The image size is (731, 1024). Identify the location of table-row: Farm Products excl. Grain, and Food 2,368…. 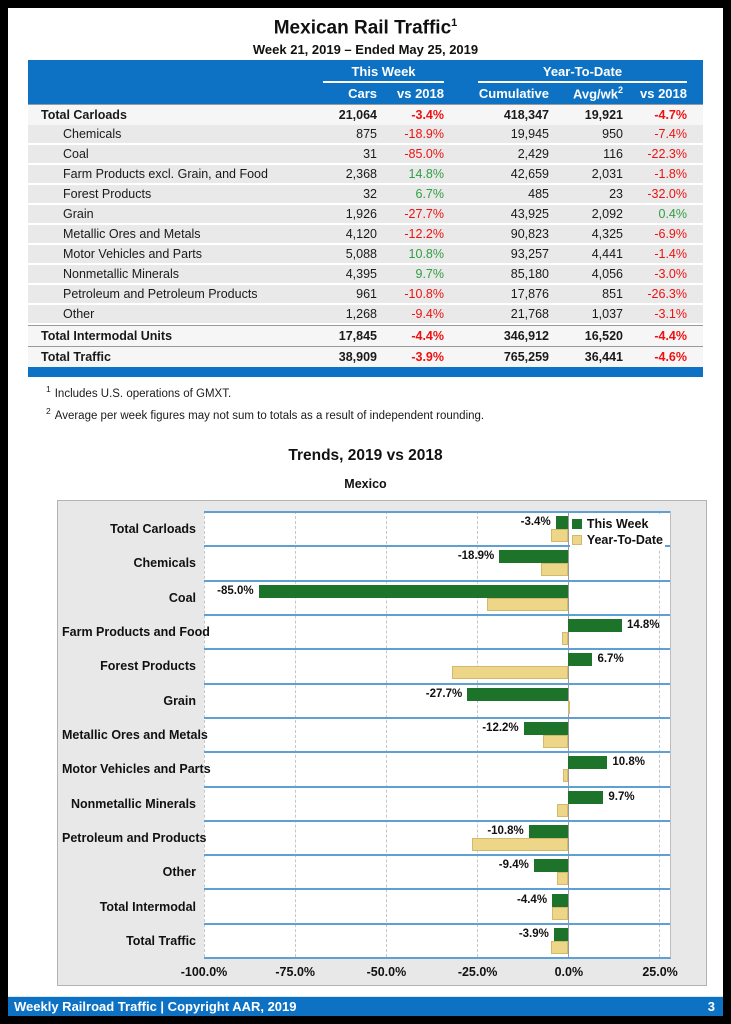
(365, 175).